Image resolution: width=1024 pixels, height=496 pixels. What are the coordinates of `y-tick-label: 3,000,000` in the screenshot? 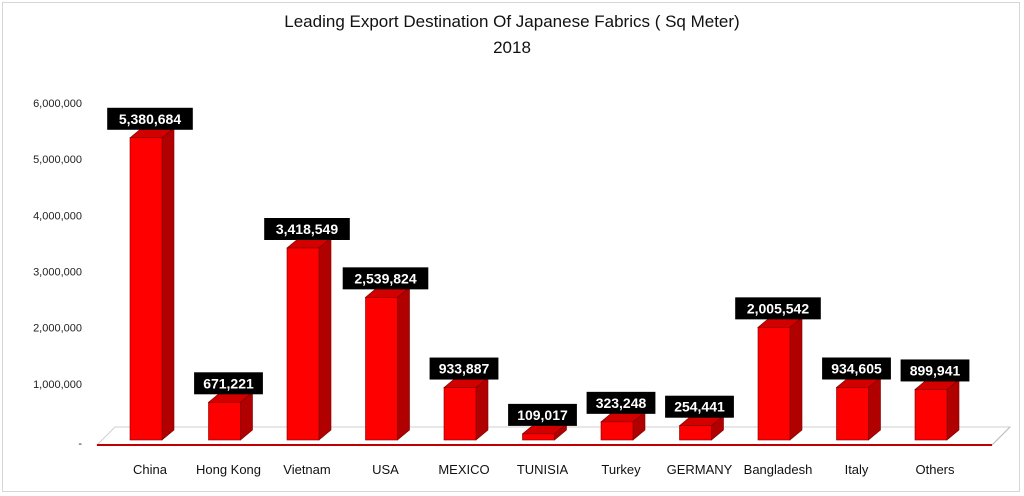 It's located at (57, 273).